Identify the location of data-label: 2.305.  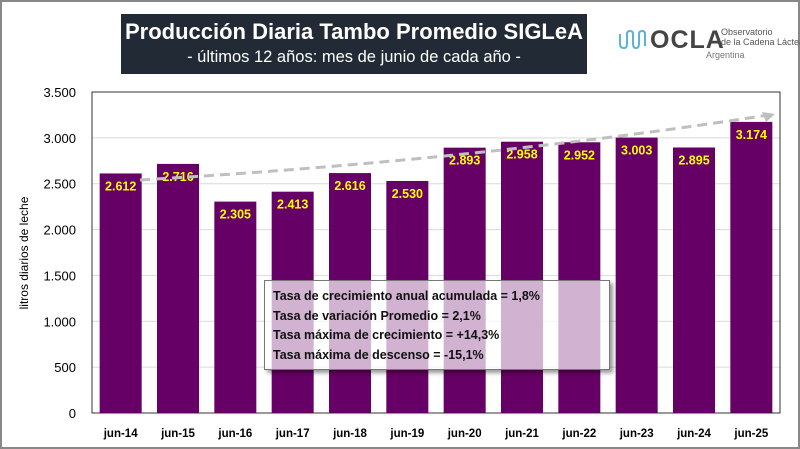
(235, 215).